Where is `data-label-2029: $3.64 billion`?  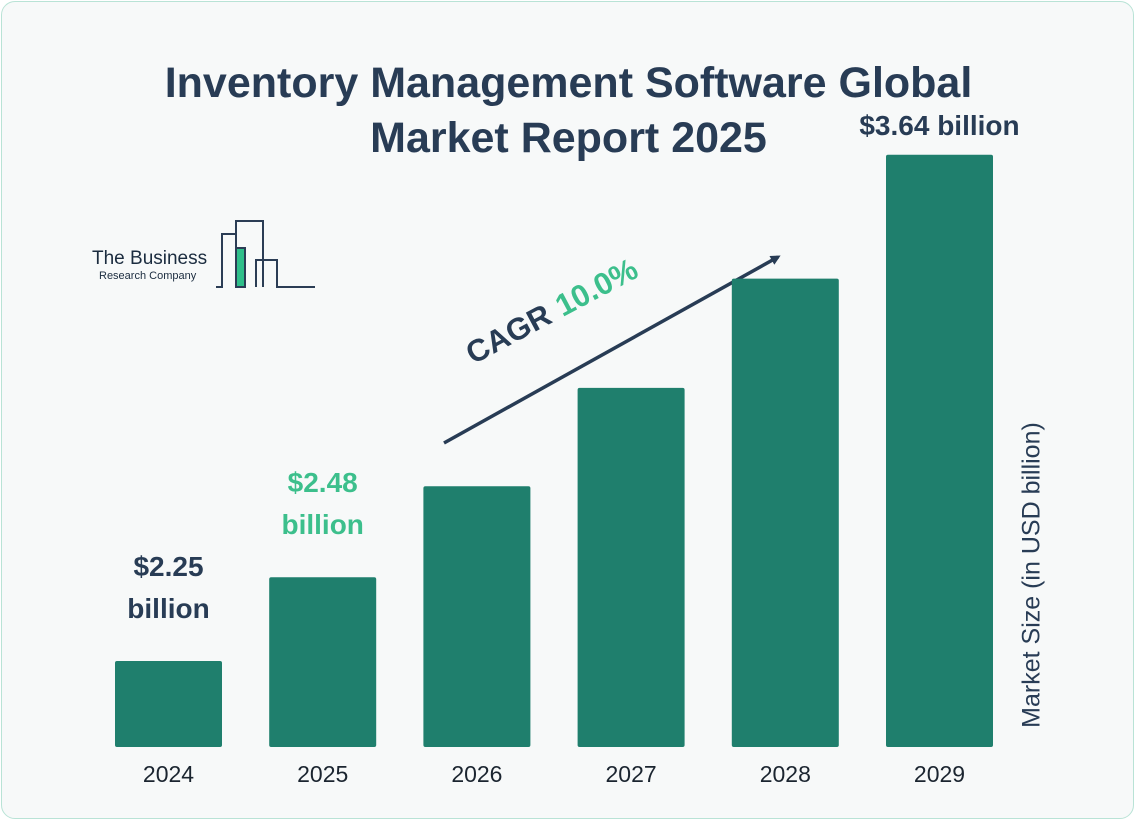 data-label-2029: $3.64 billion is located at coordinates (939, 125).